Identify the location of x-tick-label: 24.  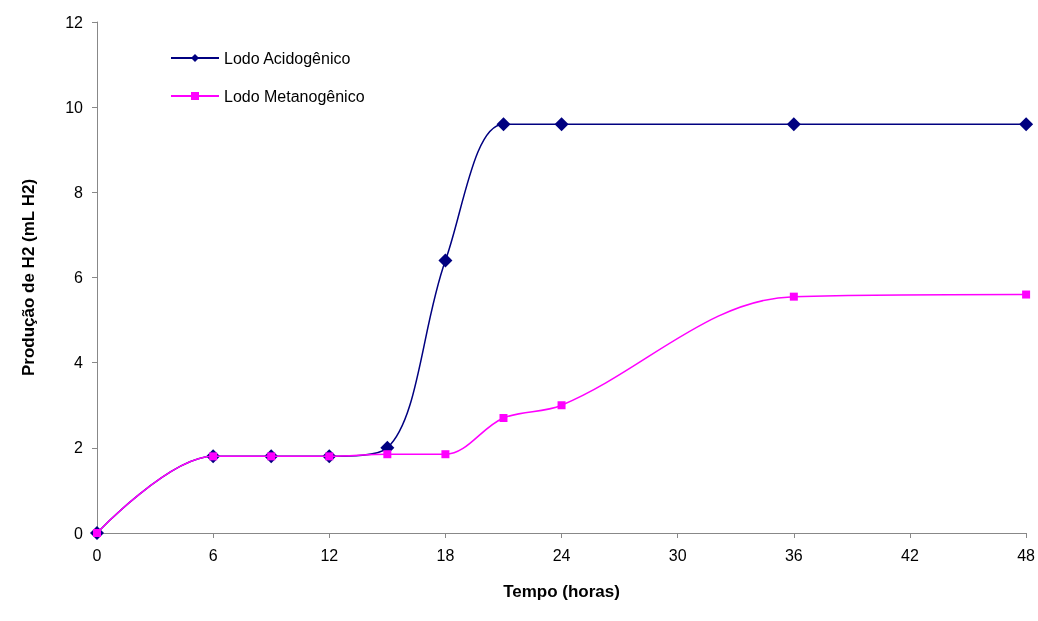
(561, 555).